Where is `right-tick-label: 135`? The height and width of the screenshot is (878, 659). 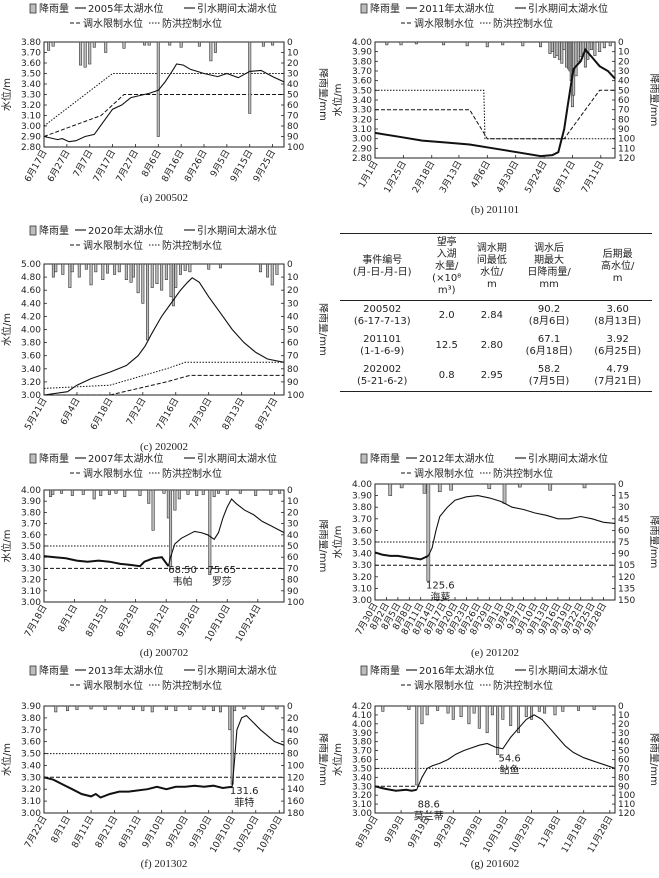
right-tick-label: 135 is located at coordinates (626, 589).